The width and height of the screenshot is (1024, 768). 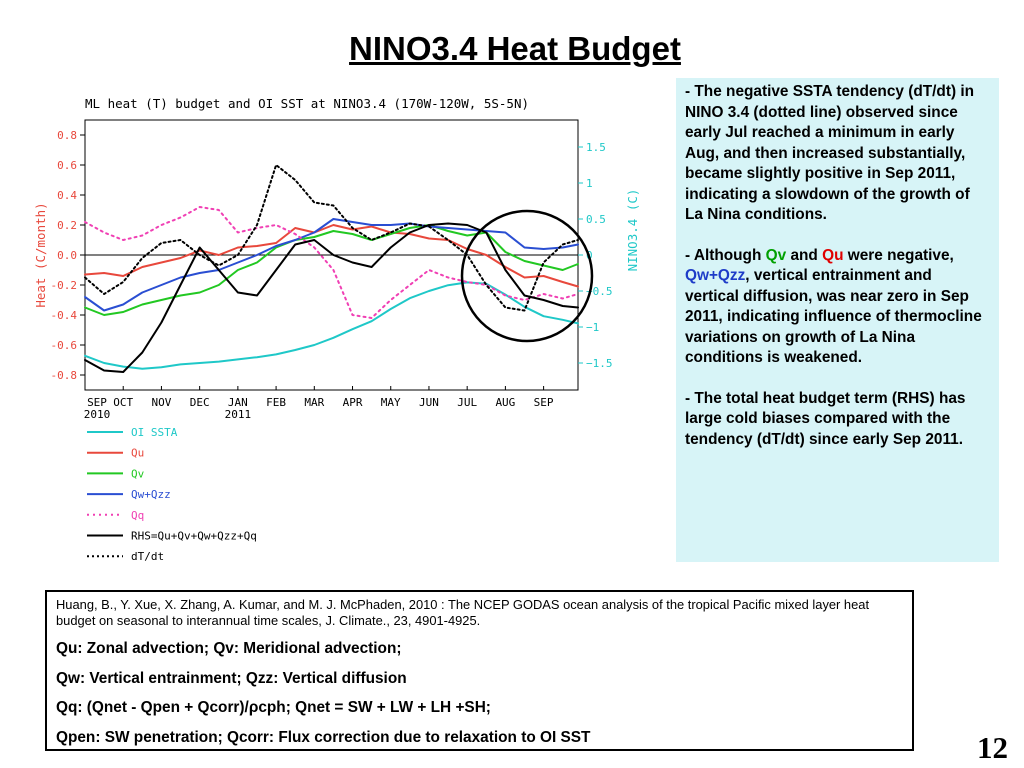 I want to click on x-tick-sublabel: 2010, so click(x=97, y=414).